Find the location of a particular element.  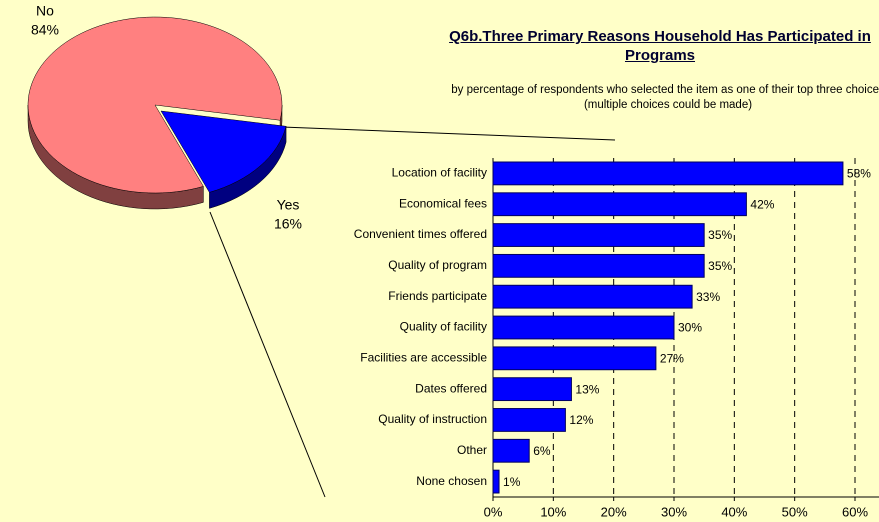

x-tick-label: 0% is located at coordinates (493, 511).